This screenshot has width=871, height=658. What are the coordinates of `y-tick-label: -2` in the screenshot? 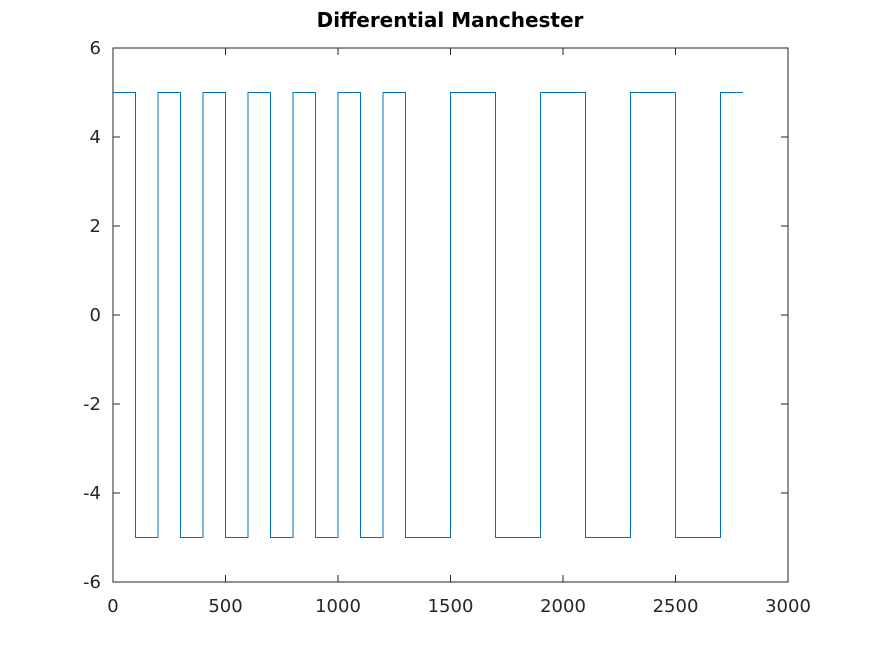 It's located at (92, 404).